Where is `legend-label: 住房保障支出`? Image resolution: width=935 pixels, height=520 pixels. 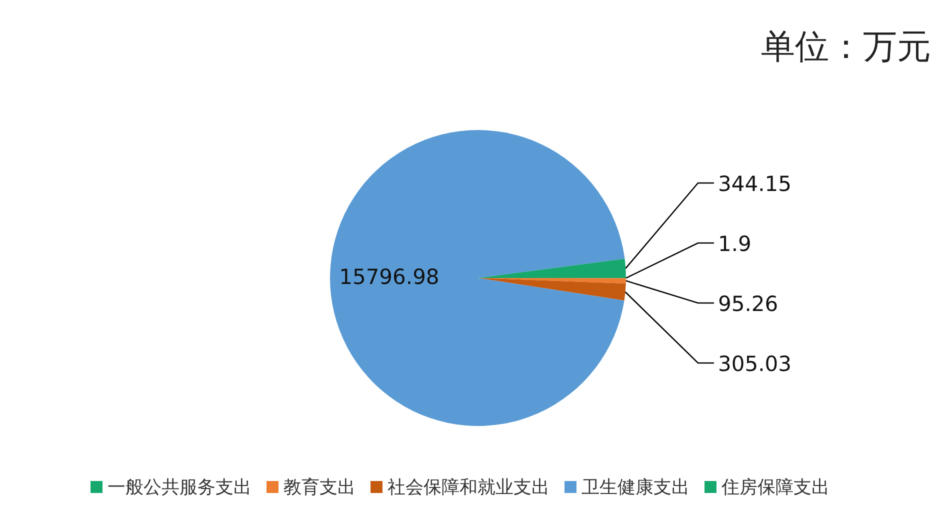
legend-label: 住房保障支出 is located at coordinates (775, 487).